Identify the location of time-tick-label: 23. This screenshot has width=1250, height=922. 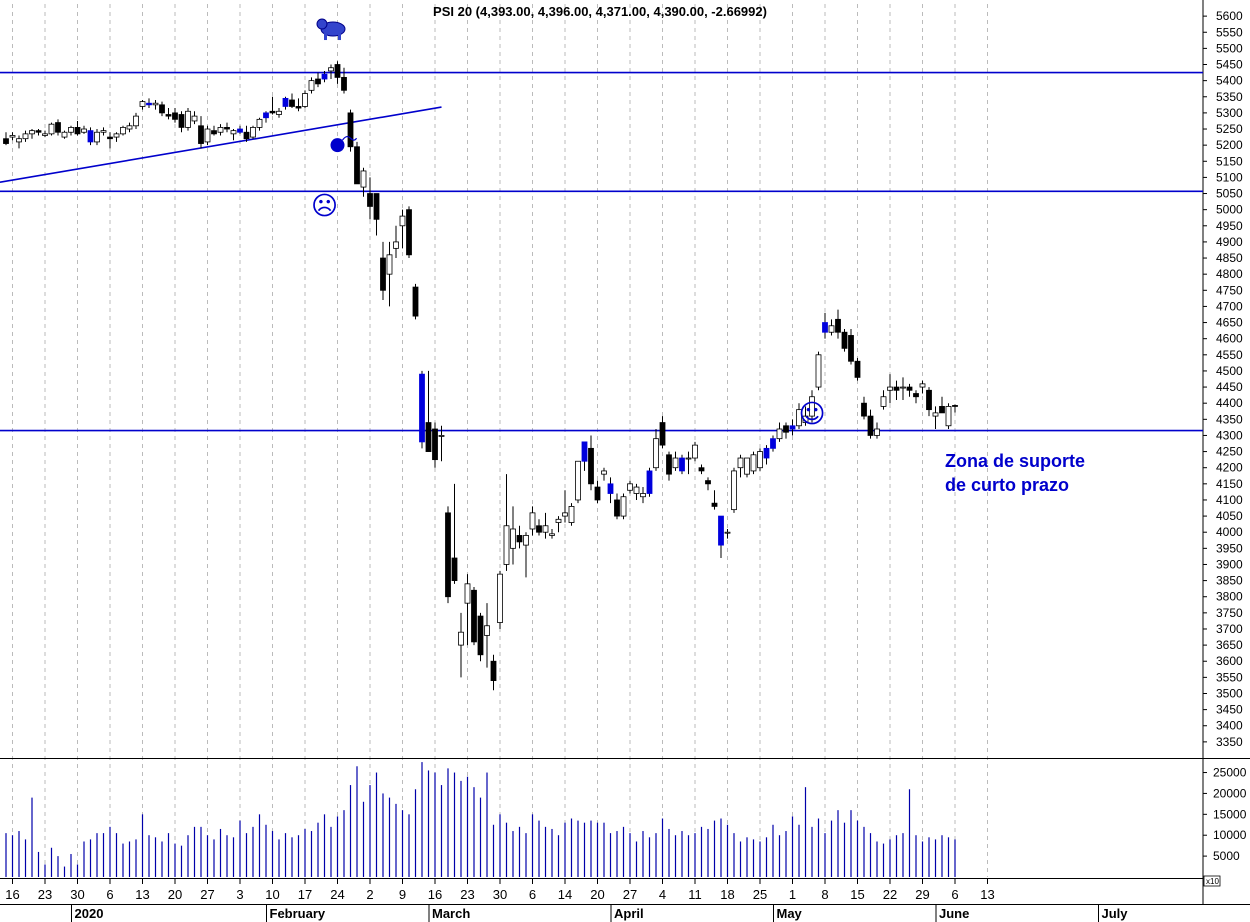
(45, 894).